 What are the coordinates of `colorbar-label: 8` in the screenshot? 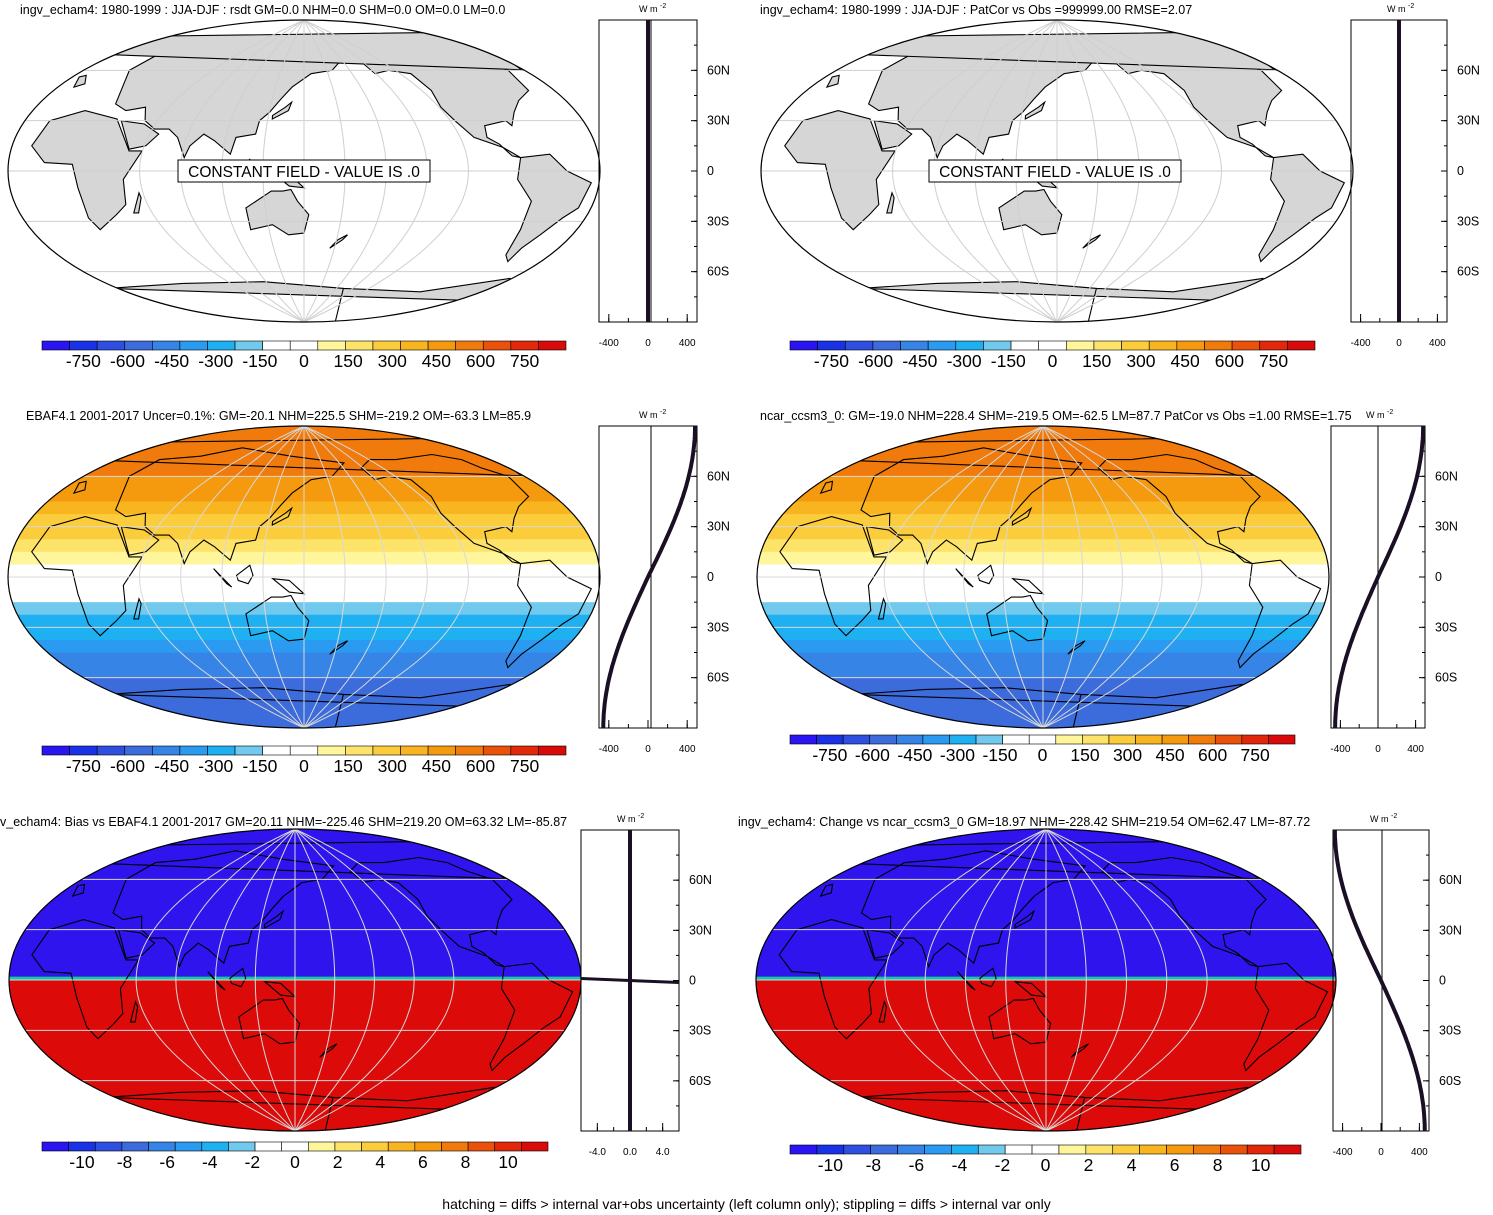 It's located at (1218, 1165).